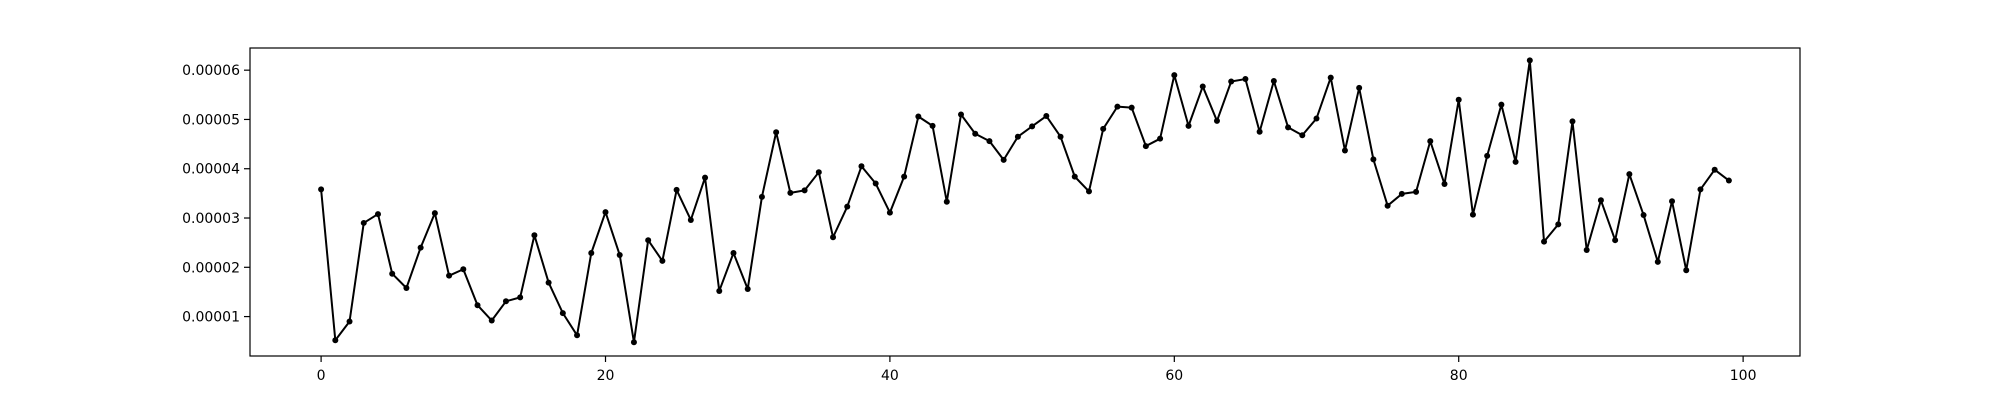  Describe the element at coordinates (606, 376) in the screenshot. I see `x-tick-label: 20` at that location.